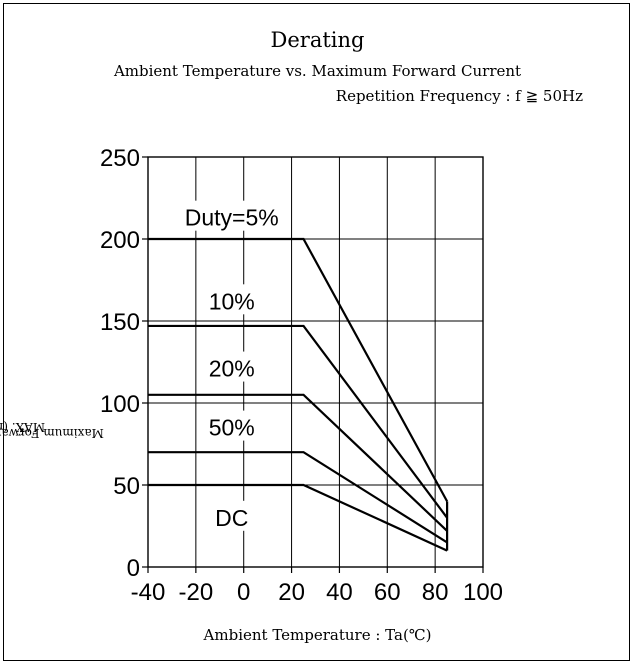  What do you see at coordinates (459, 96) in the screenshot?
I see `chart-condition: Repetition Frequency : f ≧ 50Hz` at bounding box center [459, 96].